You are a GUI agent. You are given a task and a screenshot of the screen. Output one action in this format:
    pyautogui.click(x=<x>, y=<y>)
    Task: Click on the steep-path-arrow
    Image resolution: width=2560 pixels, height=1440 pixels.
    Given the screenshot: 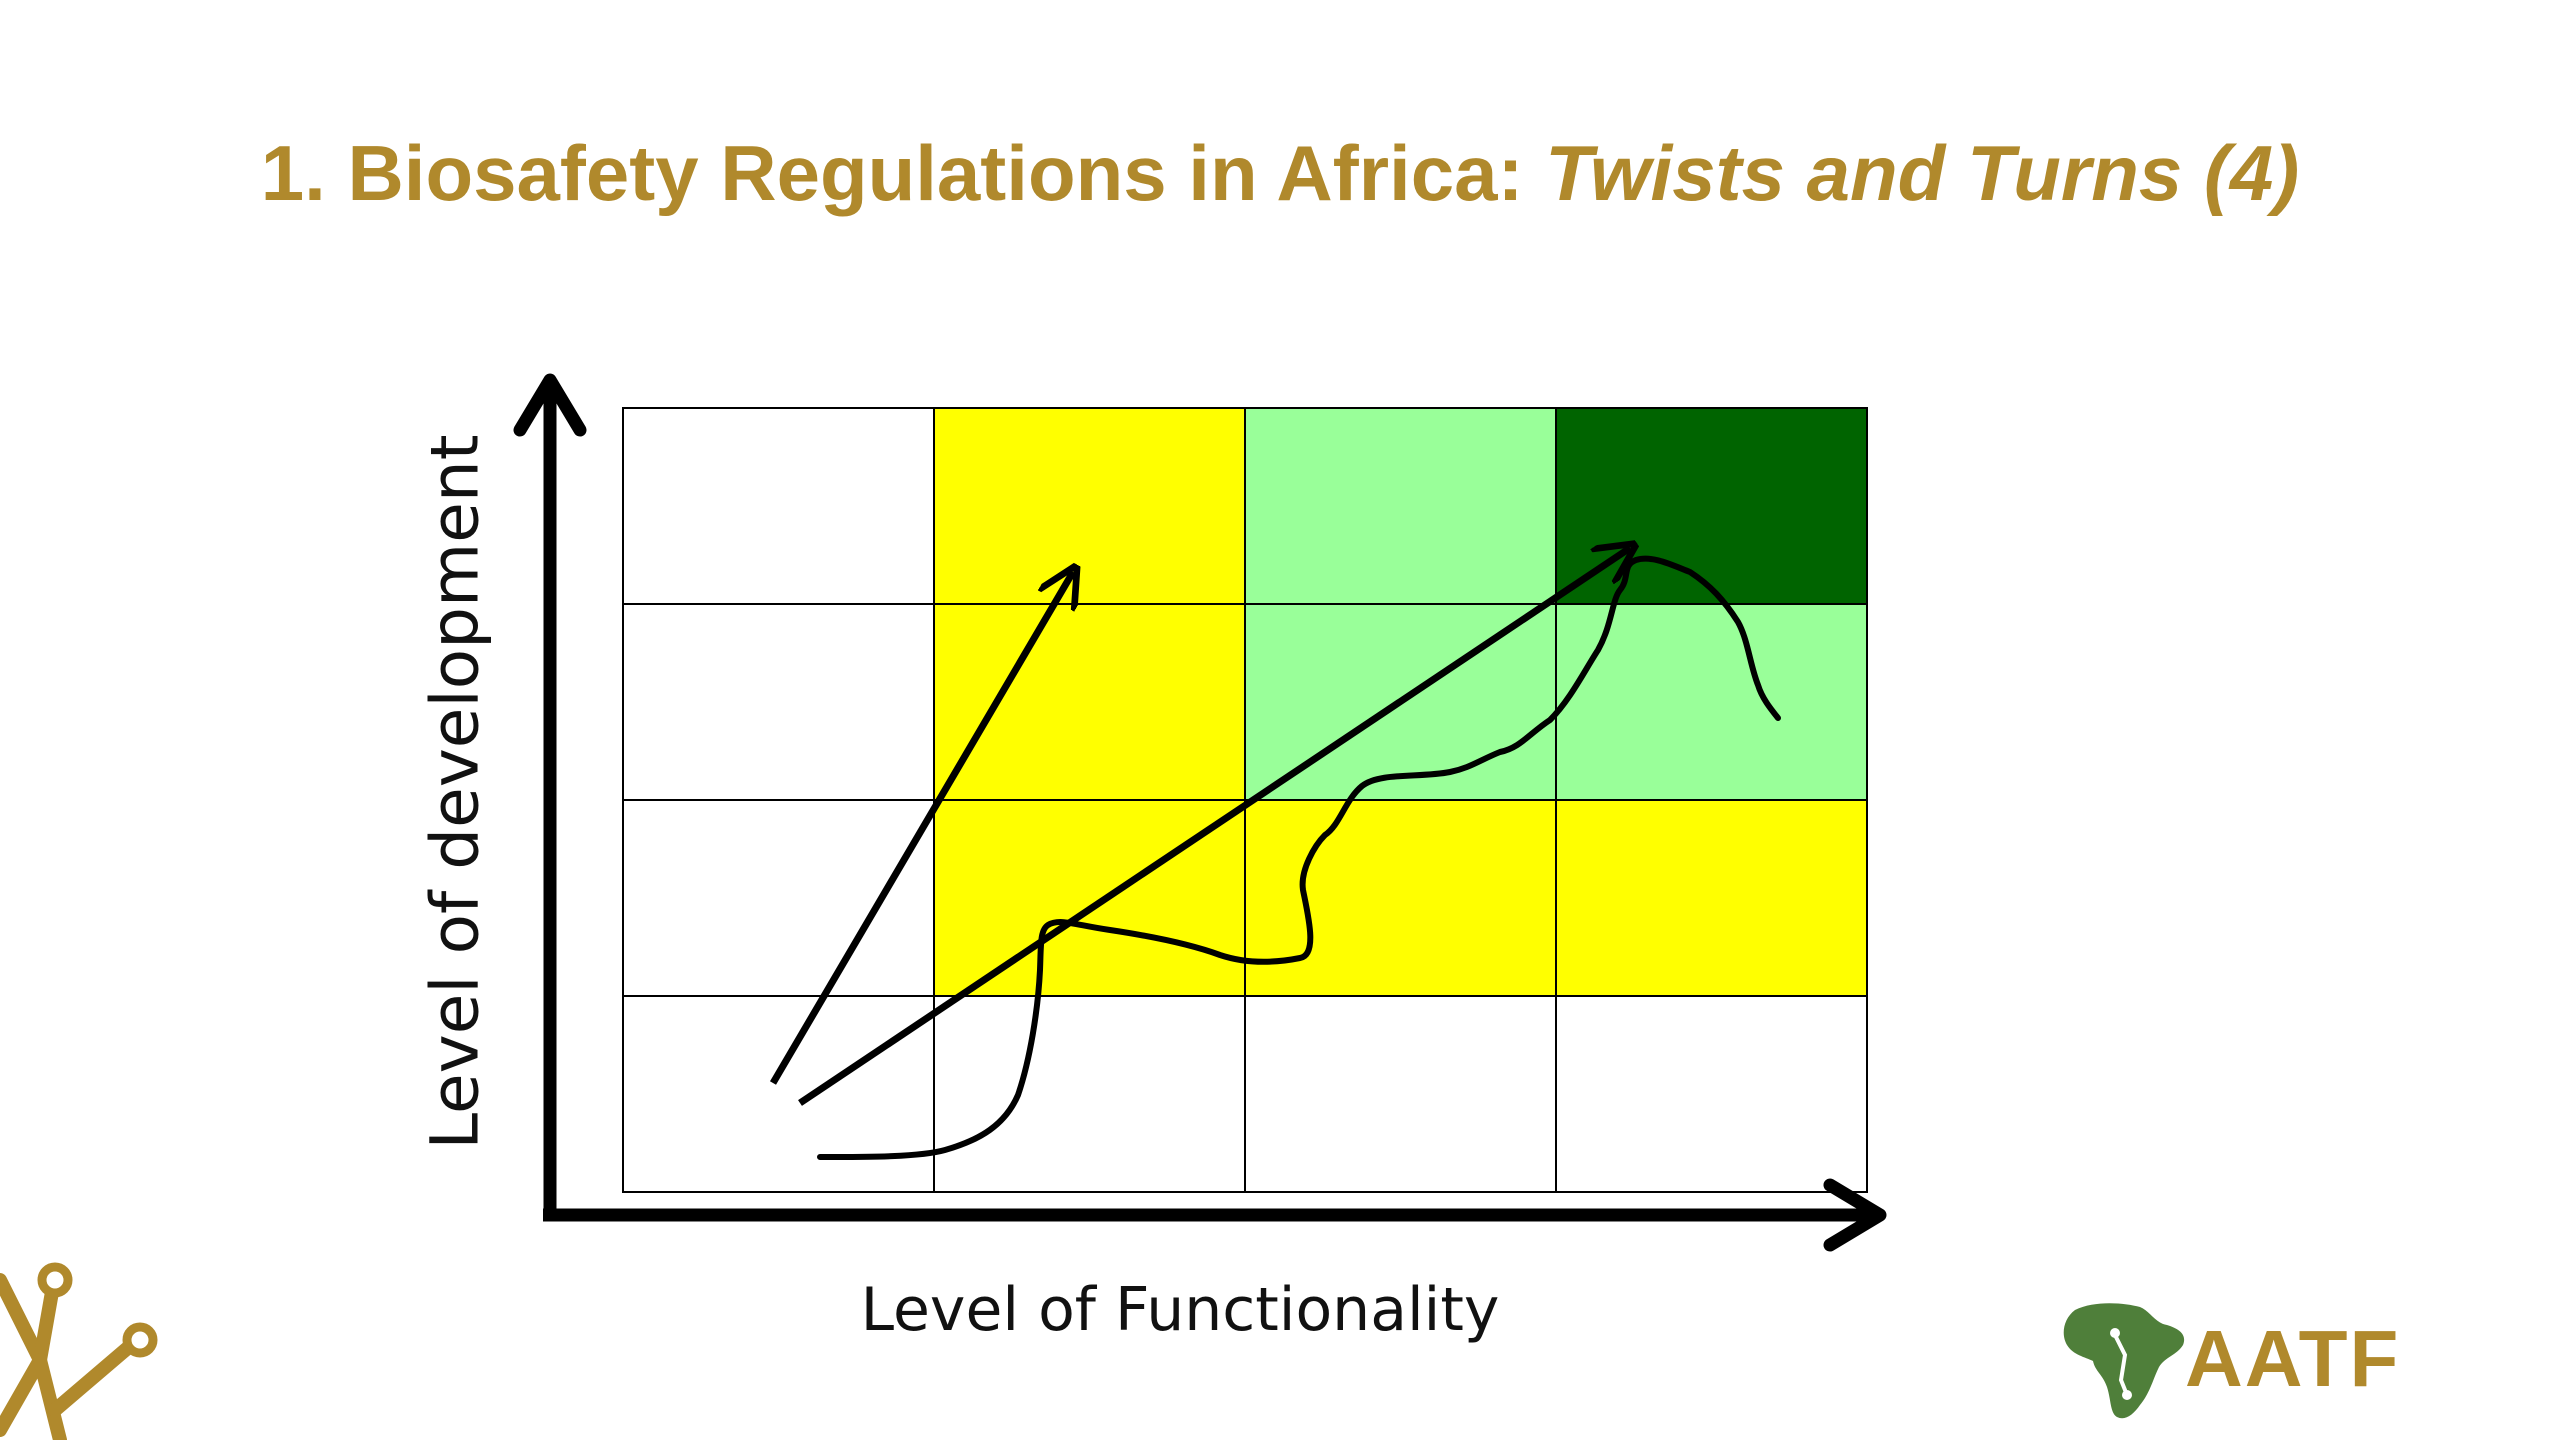 What is the action you would take?
    pyautogui.click(x=921, y=828)
    